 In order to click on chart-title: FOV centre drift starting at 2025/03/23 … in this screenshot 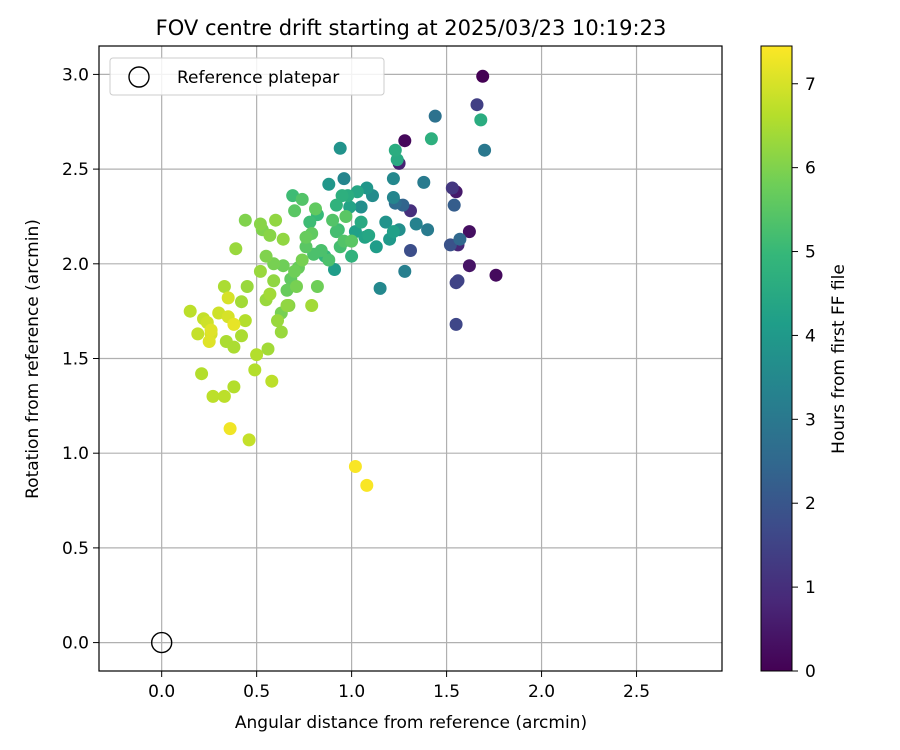, I will do `click(411, 28)`.